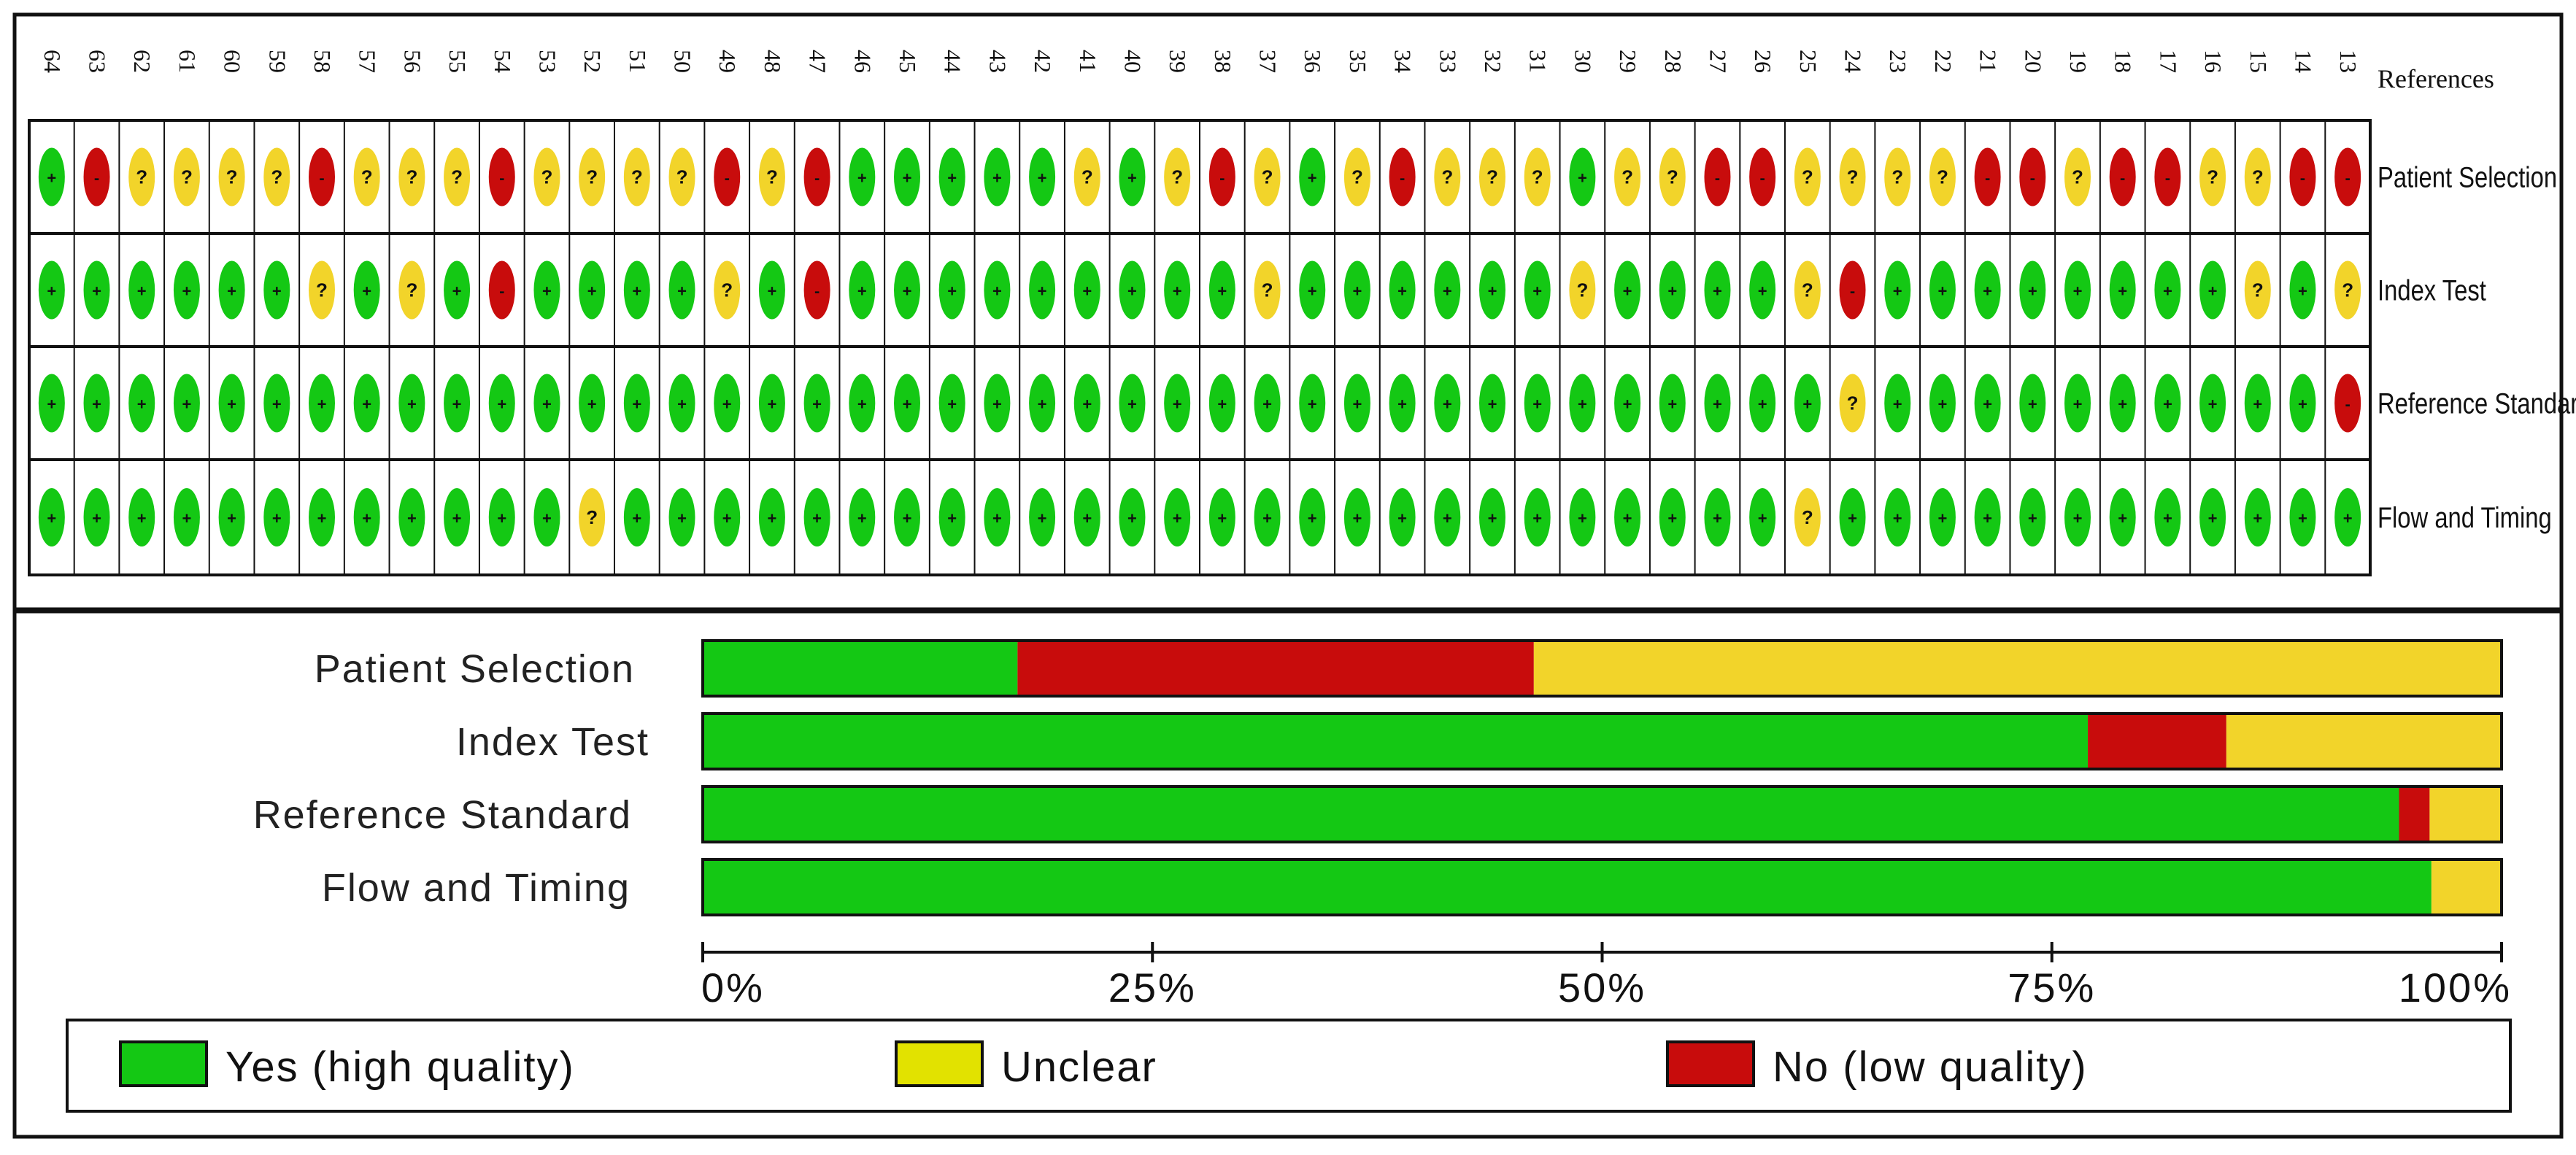 This screenshot has width=2576, height=1155. Describe the element at coordinates (908, 61) in the screenshot. I see `study-label: 45` at that location.